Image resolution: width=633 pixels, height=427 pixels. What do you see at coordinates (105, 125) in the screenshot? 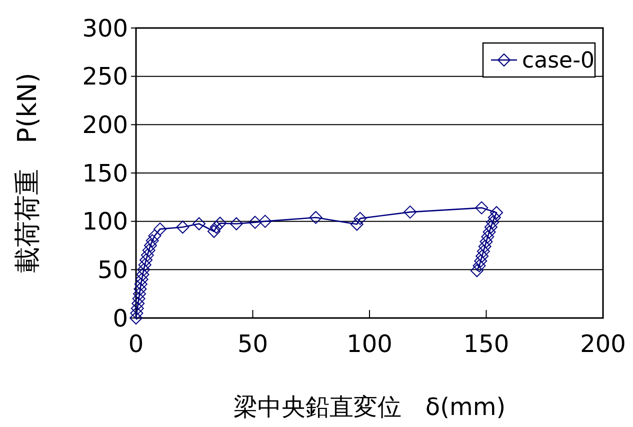
I see `y-tick-label: 200` at bounding box center [105, 125].